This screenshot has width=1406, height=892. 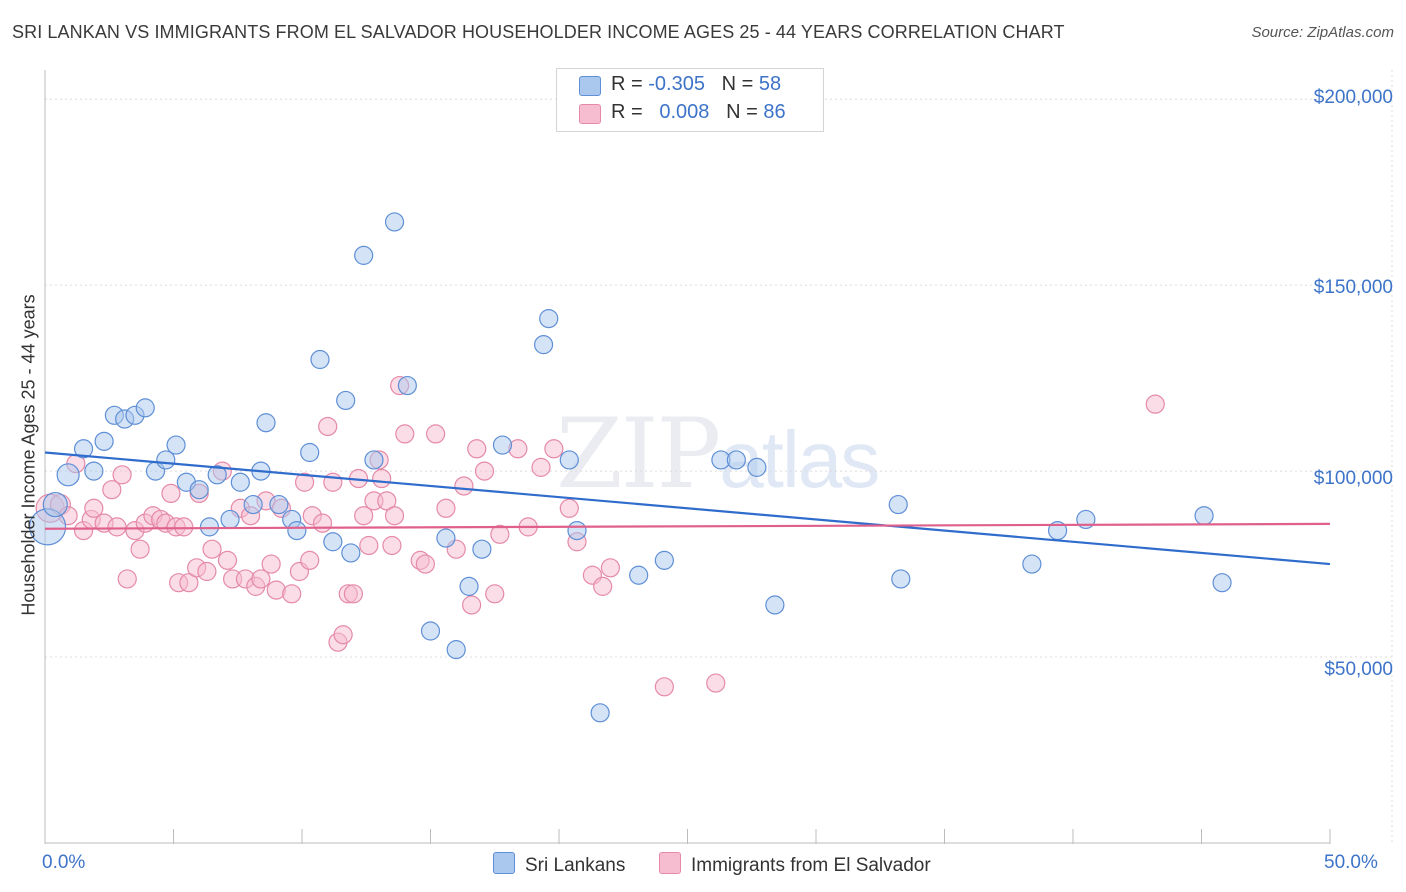 I want to click on watermark-atlas: atlas, so click(x=799, y=459).